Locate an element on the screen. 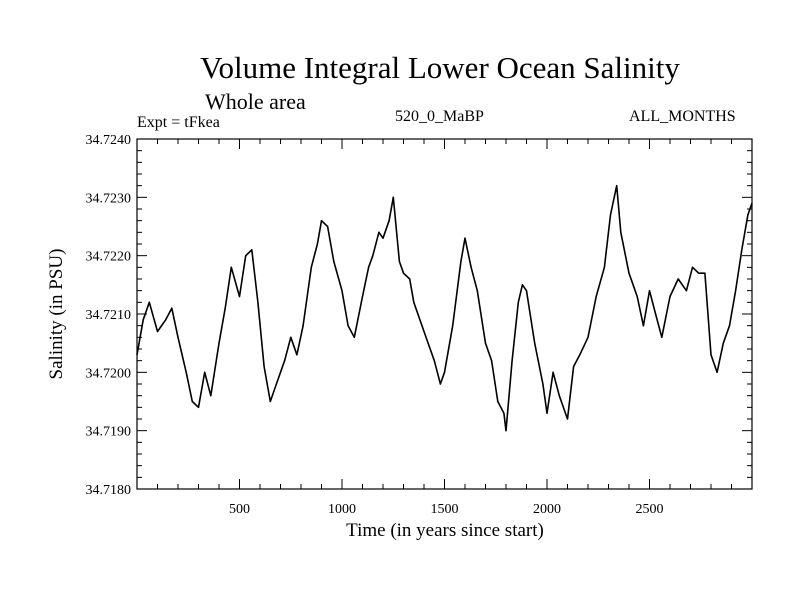 The image size is (800, 600). y-tick-label: 34.7190 is located at coordinates (109, 432).